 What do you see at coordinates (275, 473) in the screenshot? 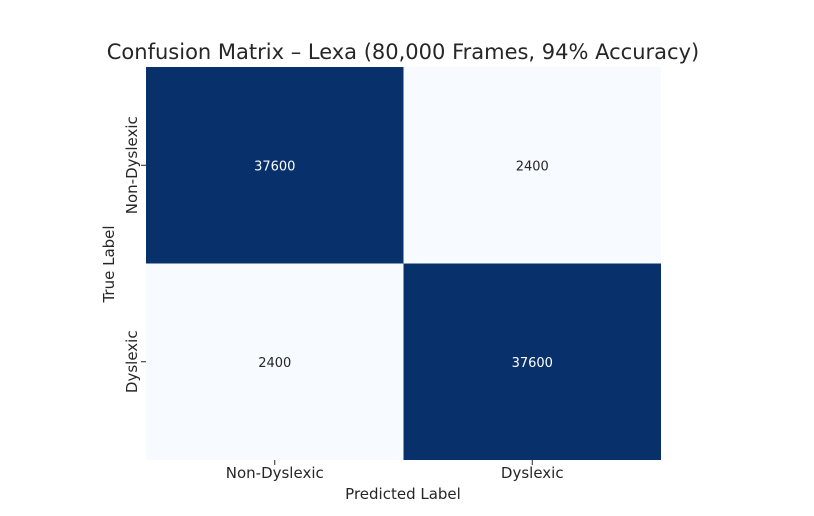
I see `x-tick-label: Non-Dyslexic` at bounding box center [275, 473].